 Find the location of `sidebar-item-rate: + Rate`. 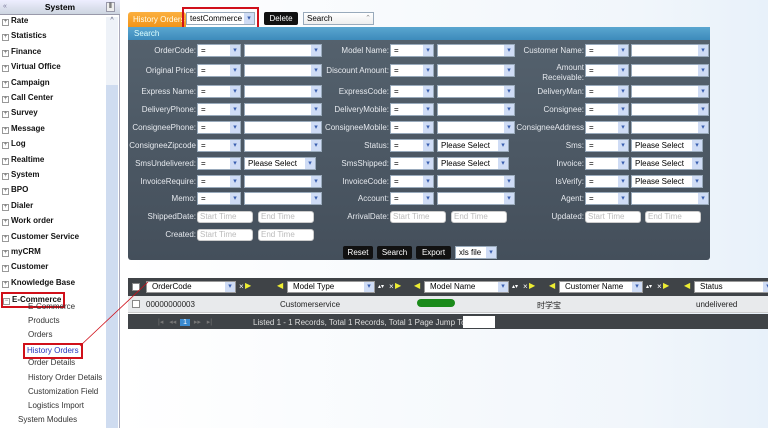

sidebar-item-rate: + Rate is located at coordinates (15, 21).